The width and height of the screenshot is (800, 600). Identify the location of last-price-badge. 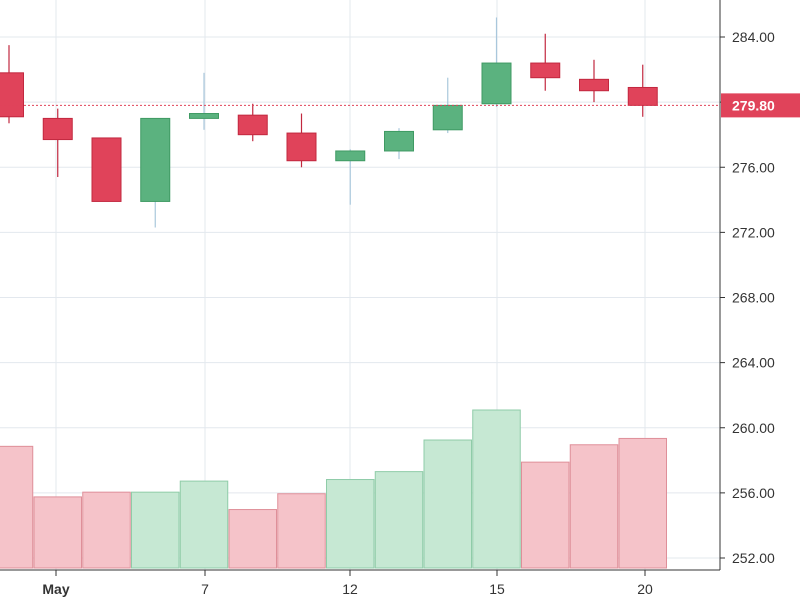
(760, 105).